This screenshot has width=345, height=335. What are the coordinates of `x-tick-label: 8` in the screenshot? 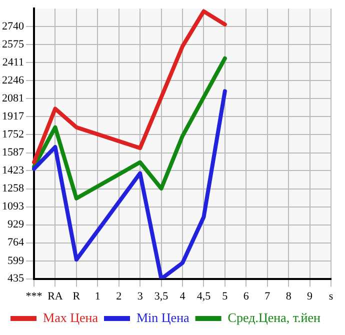 It's located at (289, 296).